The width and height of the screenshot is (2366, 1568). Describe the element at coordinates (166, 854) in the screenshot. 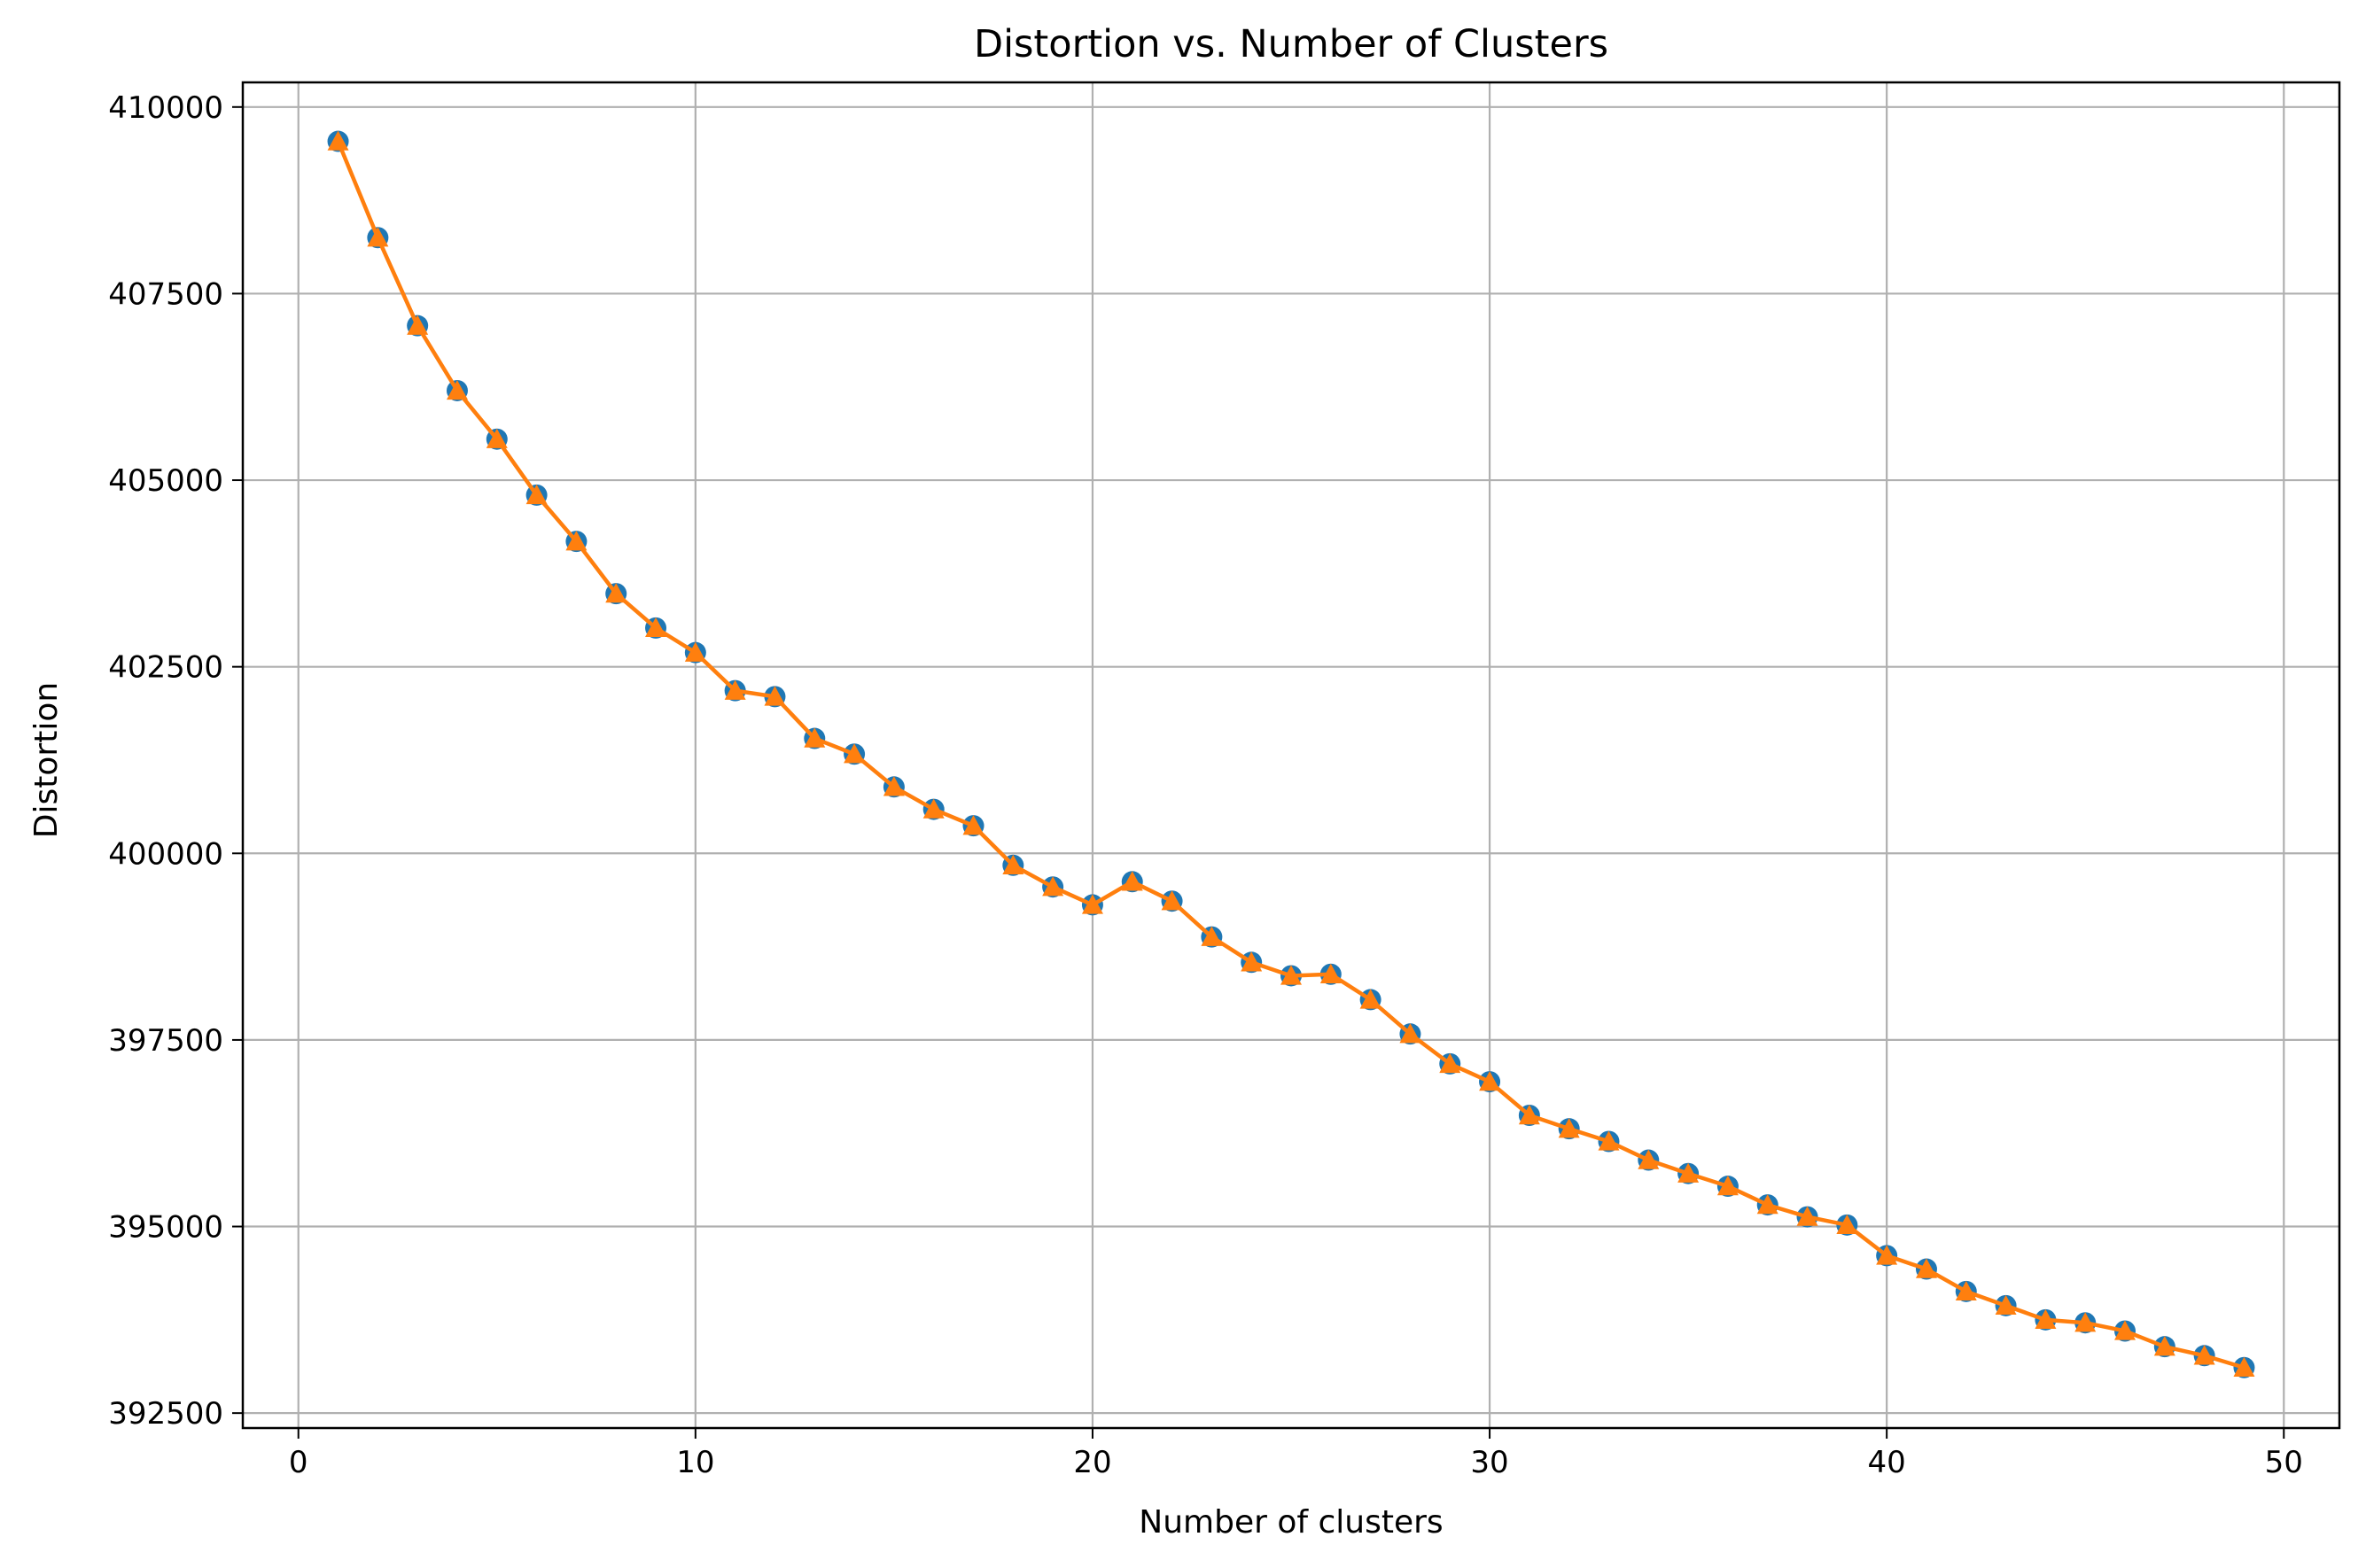

I see `y-tick-label: 400000` at that location.